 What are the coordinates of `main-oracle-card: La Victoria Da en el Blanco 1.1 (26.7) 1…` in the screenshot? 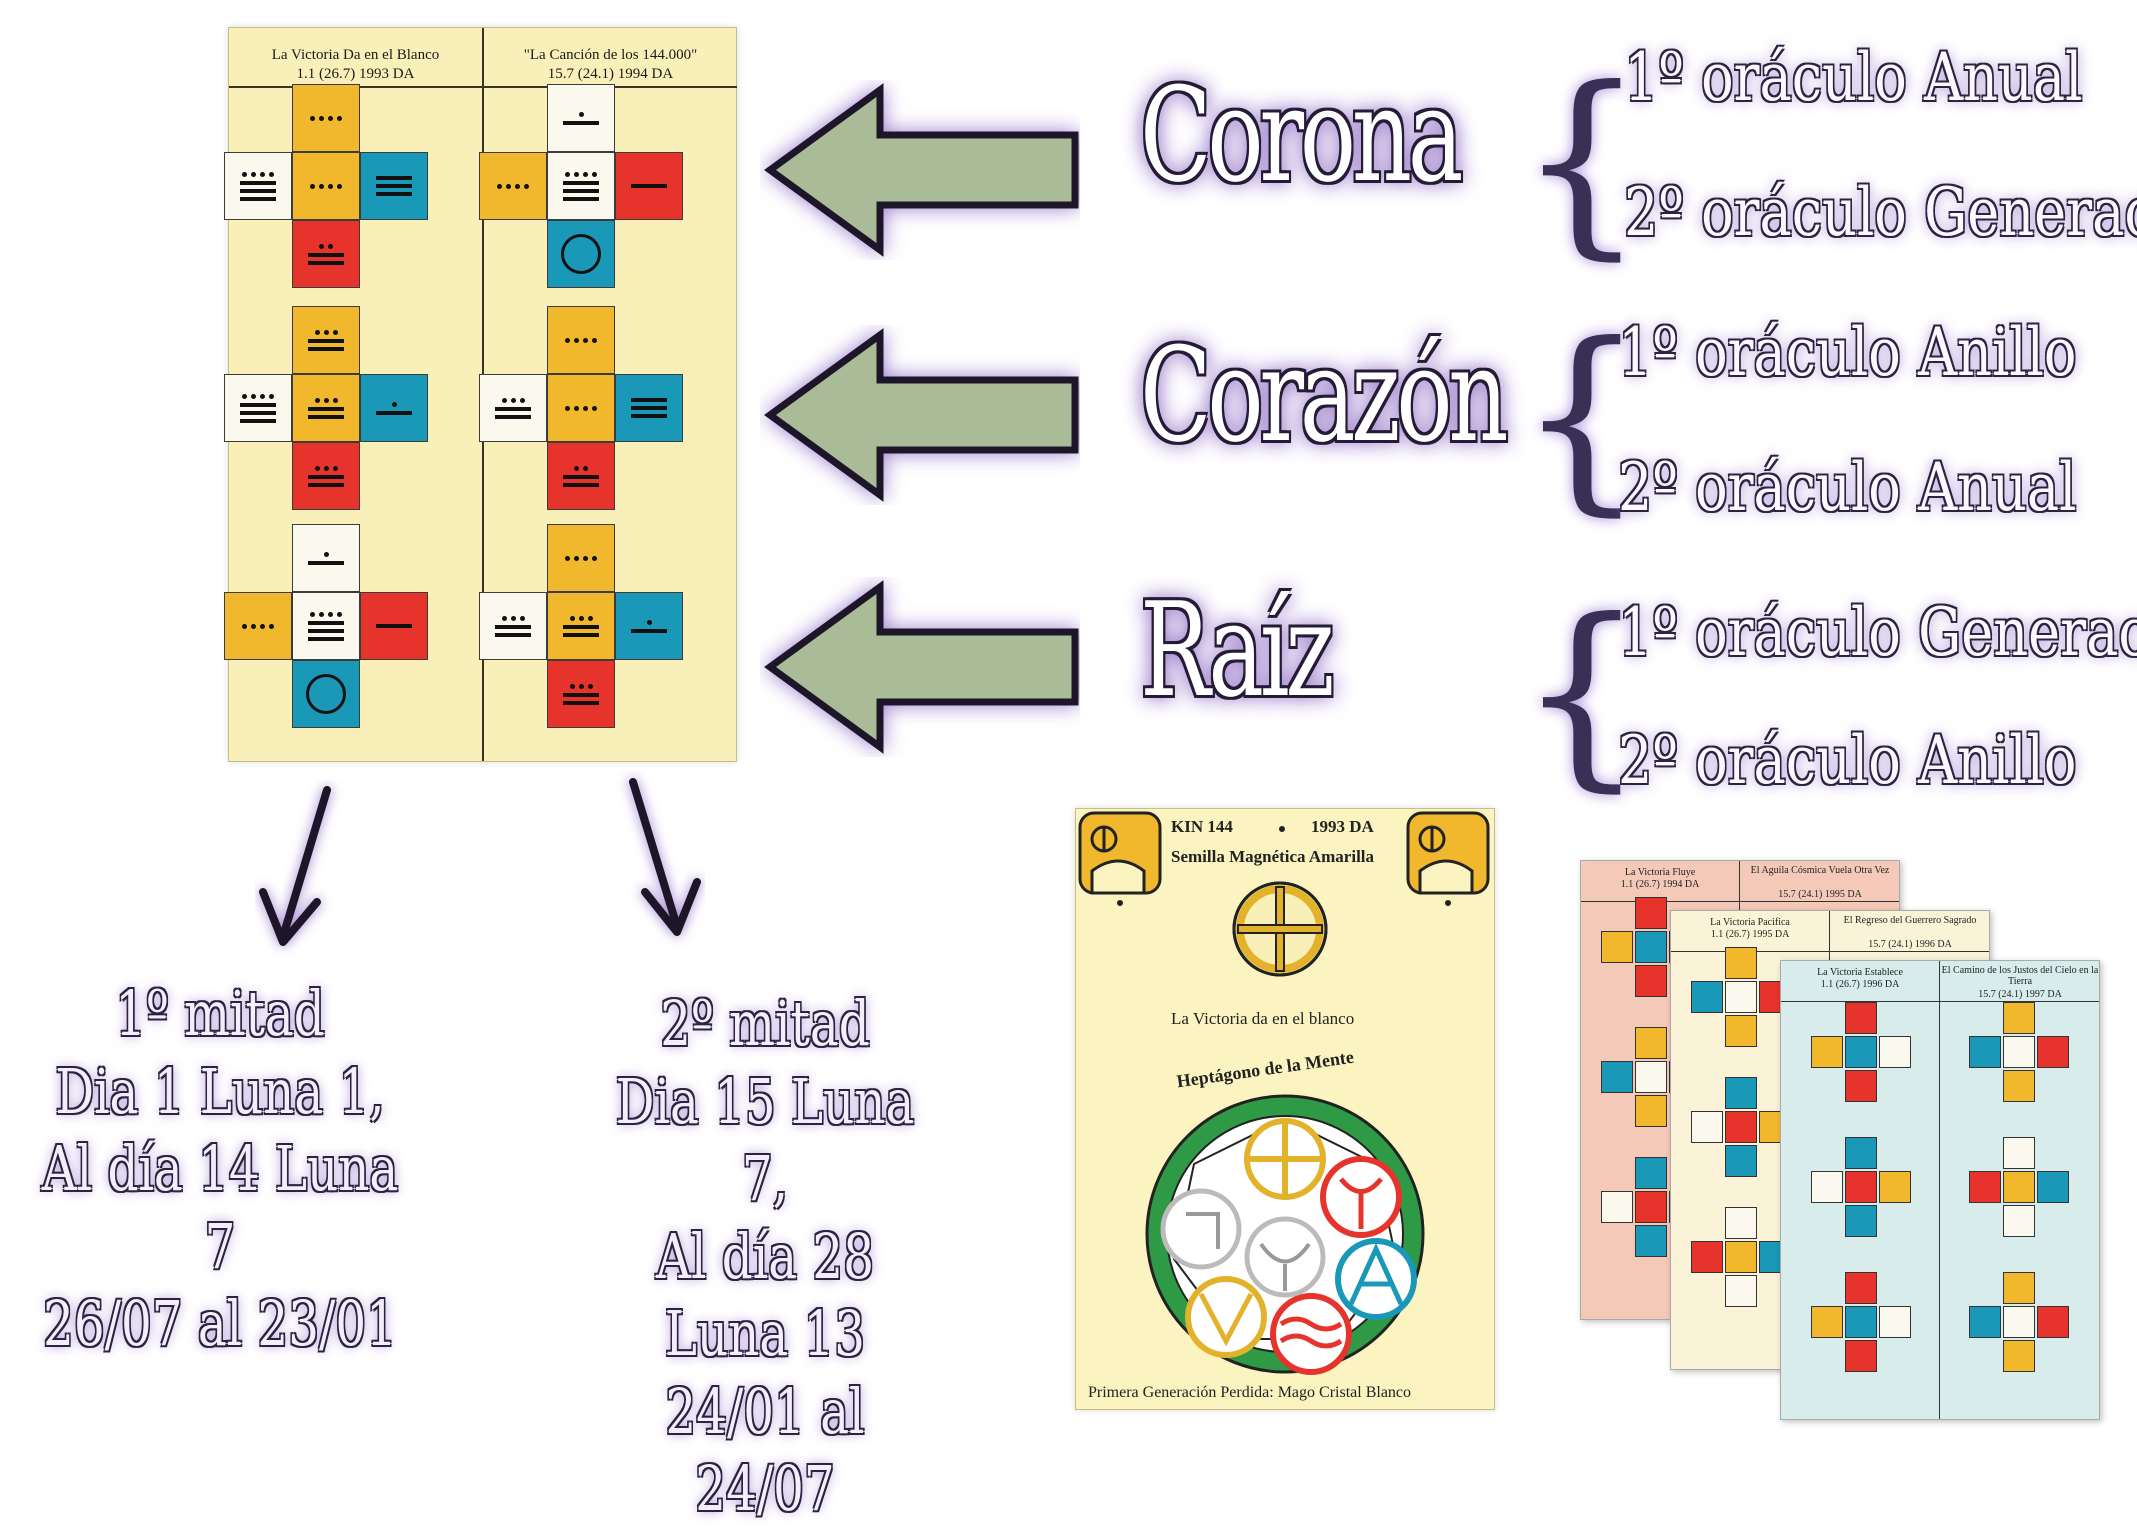 It's located at (480, 394).